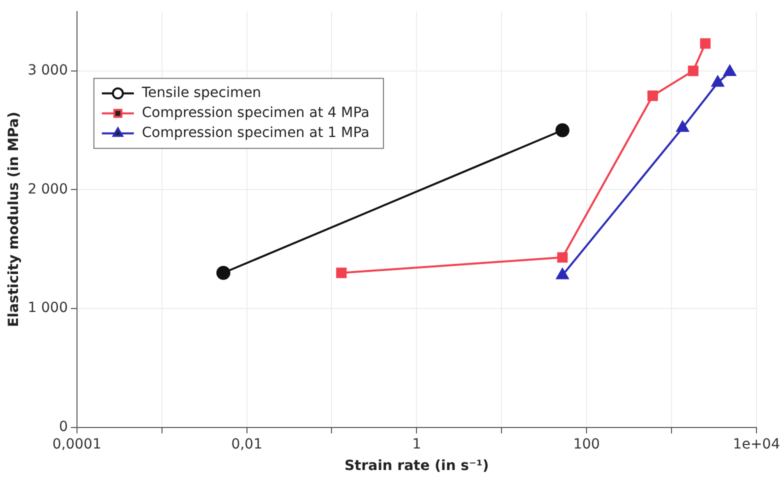 The height and width of the screenshot is (479, 783). Describe the element at coordinates (14, 220) in the screenshot. I see `y-axis-title: Elasticity modulus (in MPa)` at that location.